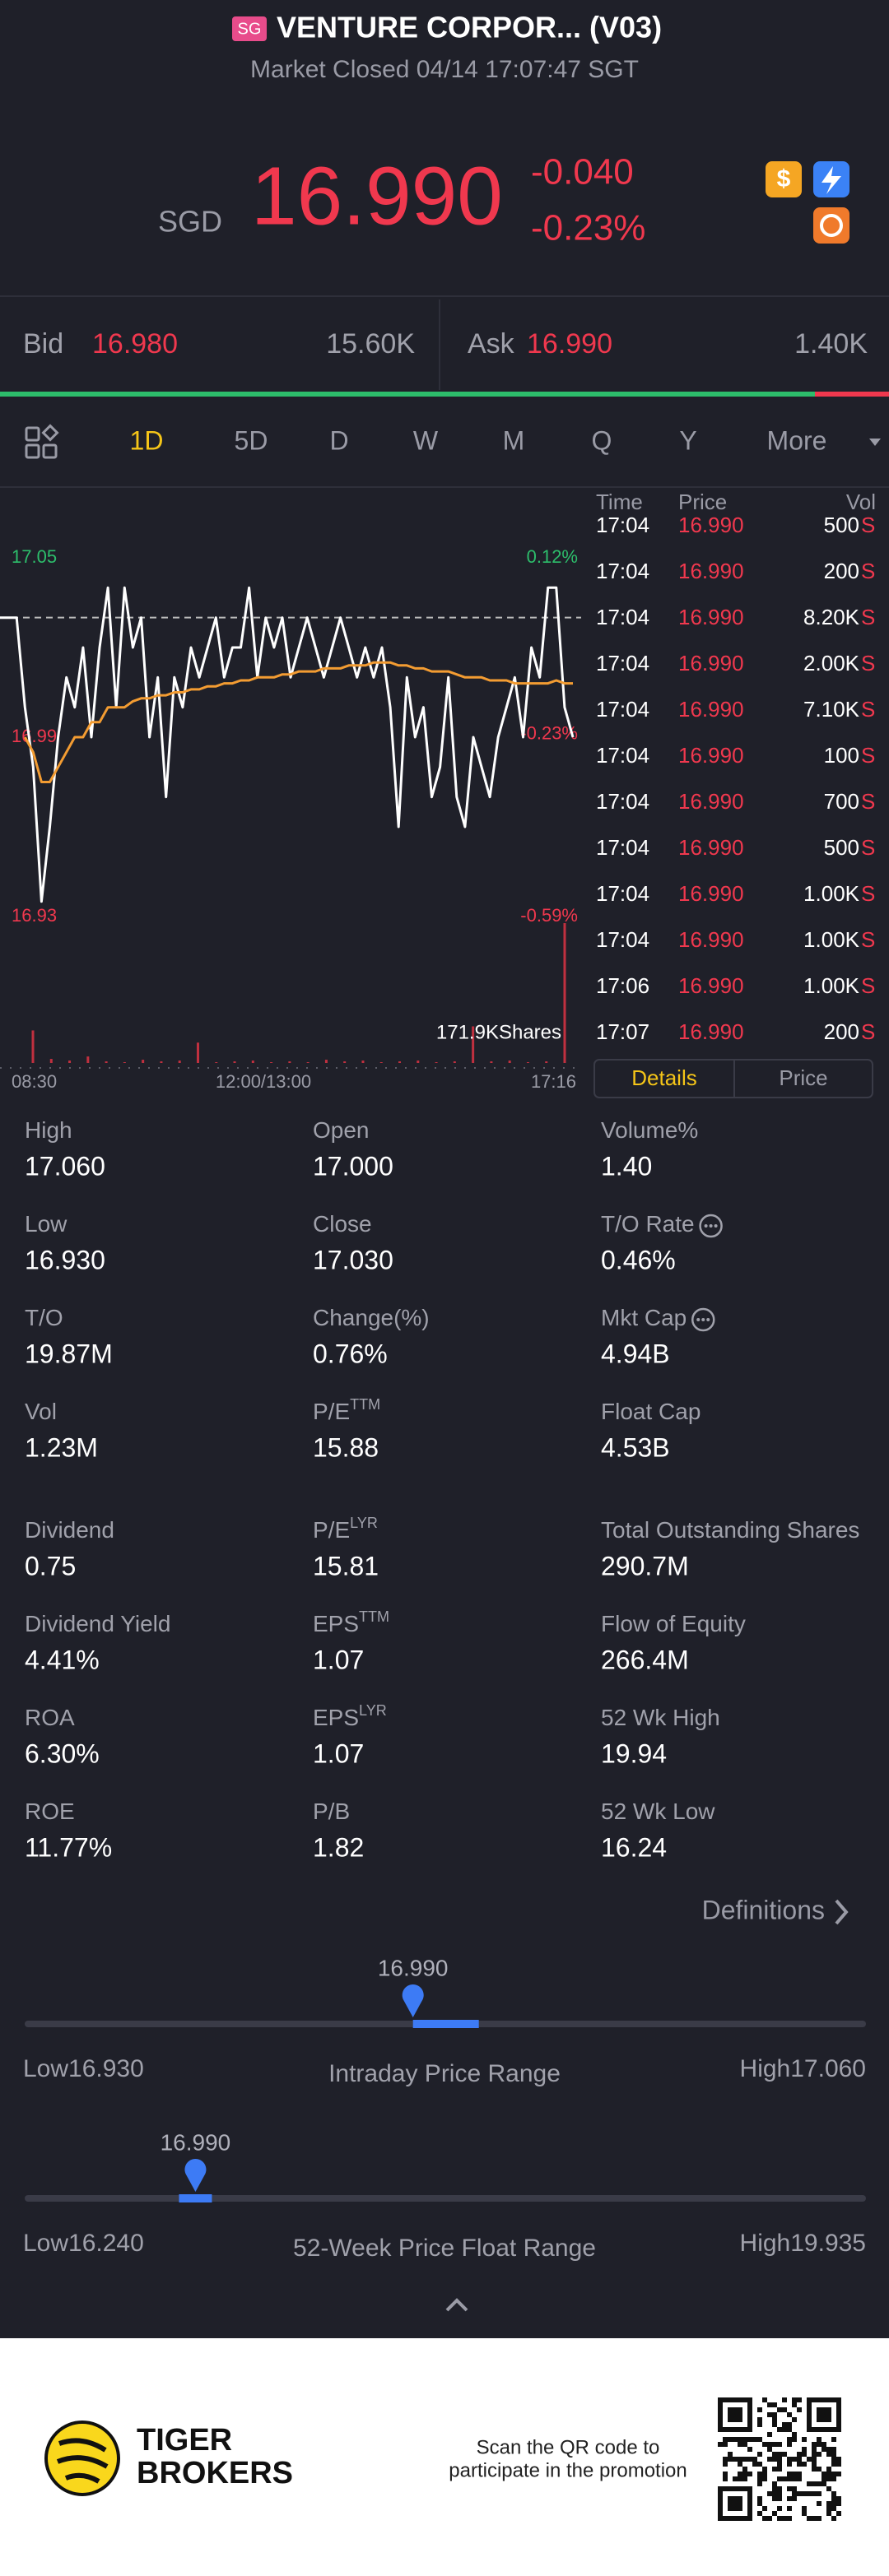  What do you see at coordinates (648, 1224) in the screenshot?
I see `stat-label-text: T/O Rate` at bounding box center [648, 1224].